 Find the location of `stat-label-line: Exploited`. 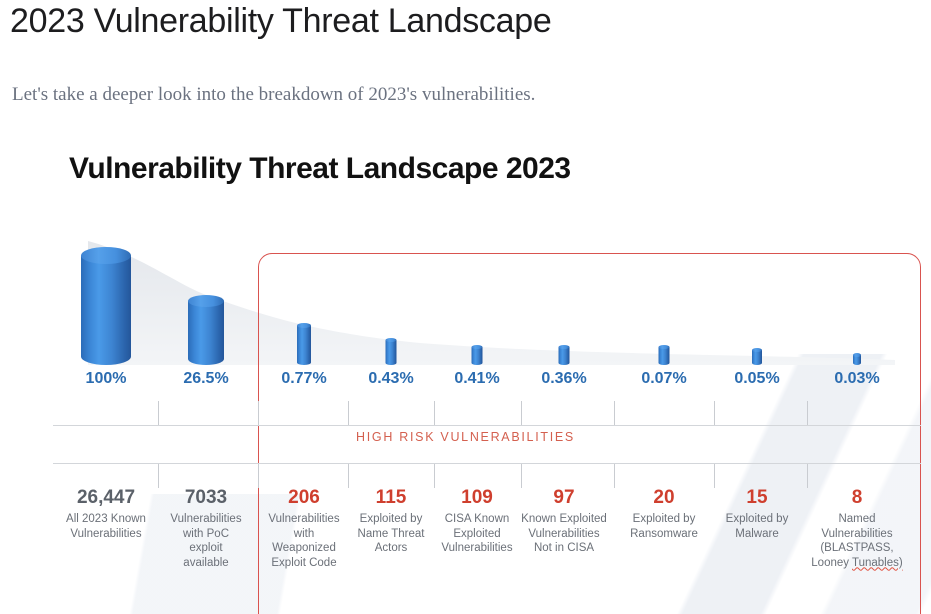

stat-label-line: Exploited is located at coordinates (477, 533).